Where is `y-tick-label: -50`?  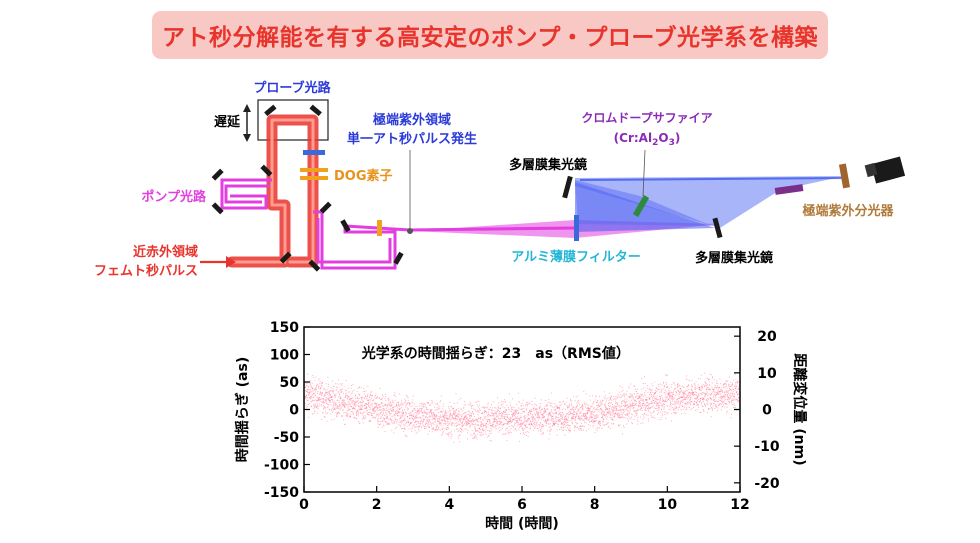 y-tick-label: -50 is located at coordinates (287, 438).